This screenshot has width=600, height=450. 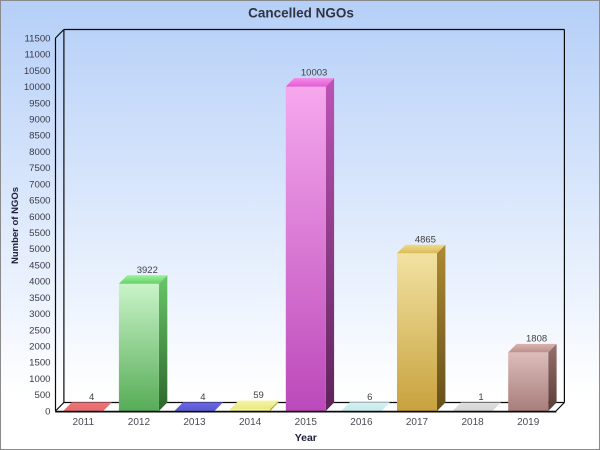 What do you see at coordinates (39, 152) in the screenshot?
I see `svg-text: 8000` at bounding box center [39, 152].